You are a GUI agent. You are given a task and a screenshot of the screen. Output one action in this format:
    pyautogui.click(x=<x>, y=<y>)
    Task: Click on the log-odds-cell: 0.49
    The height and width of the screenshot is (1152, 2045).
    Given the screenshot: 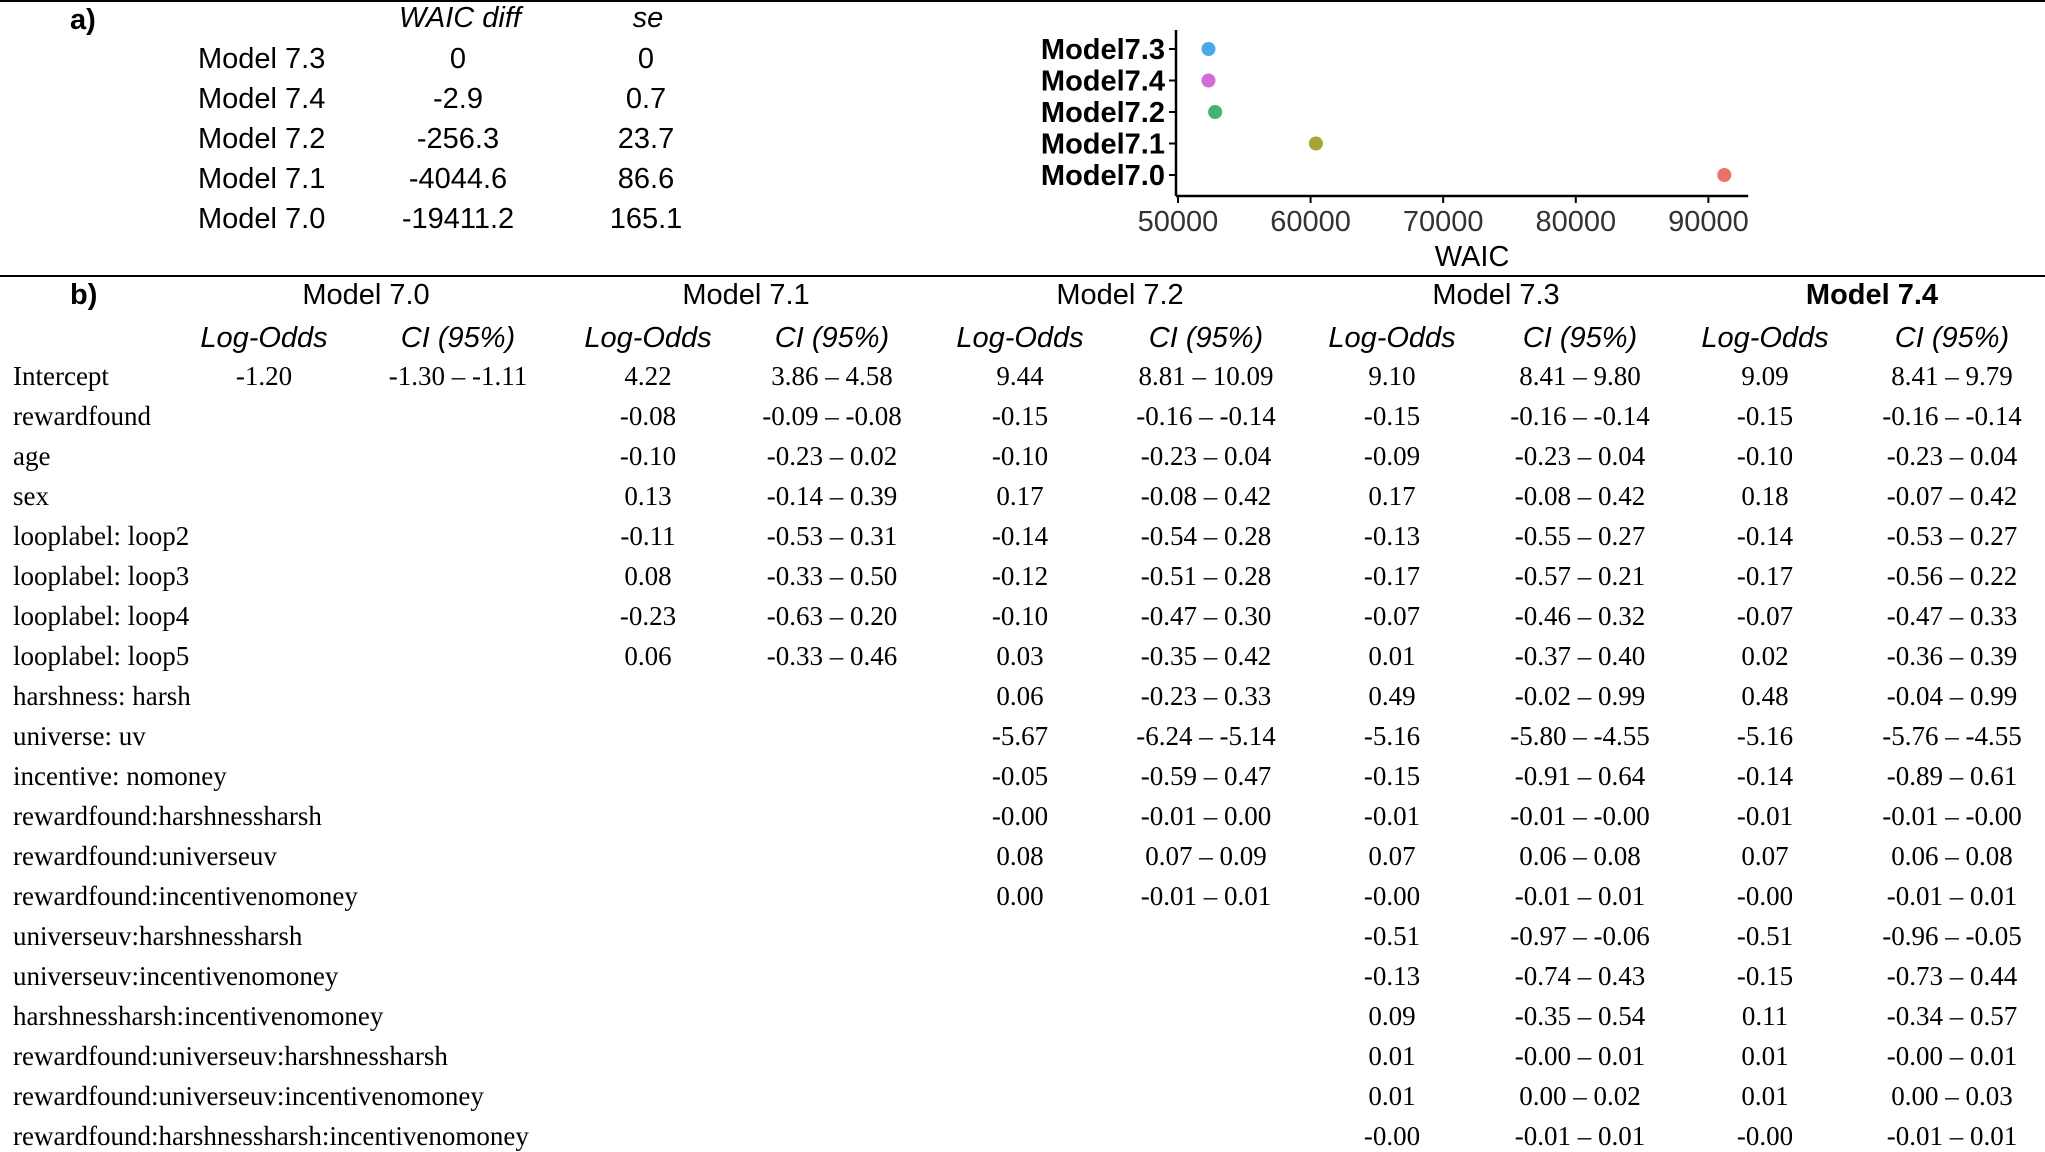 What is the action you would take?
    pyautogui.click(x=1392, y=696)
    